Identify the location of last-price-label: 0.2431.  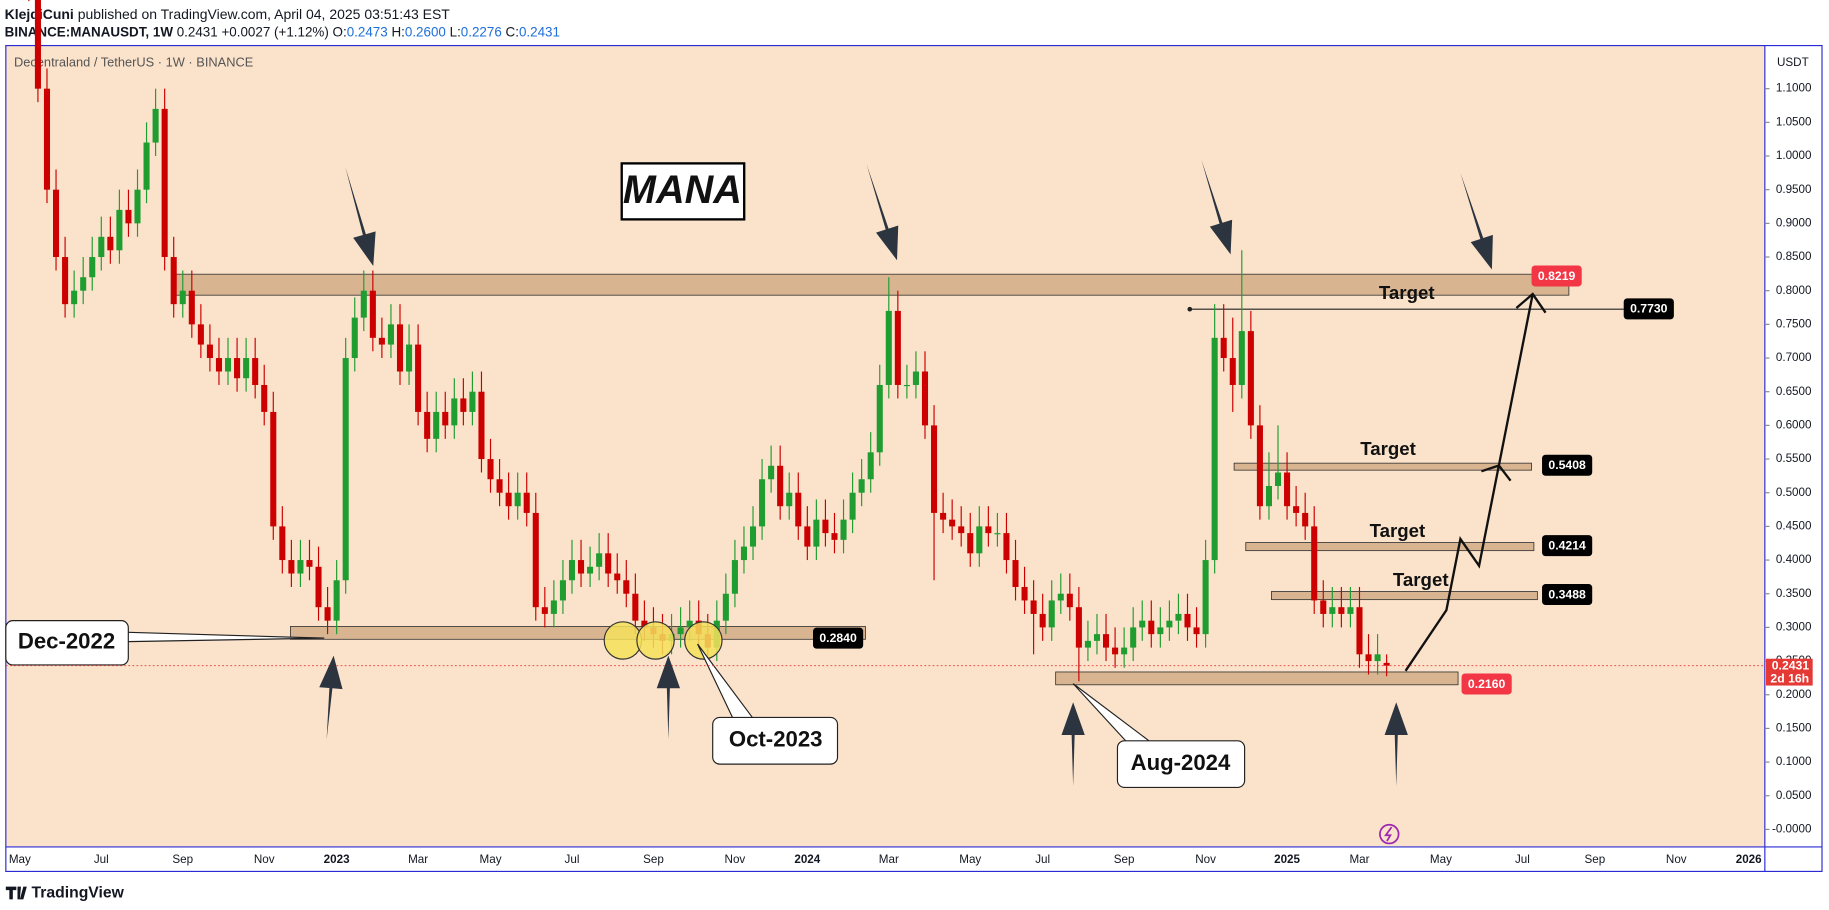
(1791, 666).